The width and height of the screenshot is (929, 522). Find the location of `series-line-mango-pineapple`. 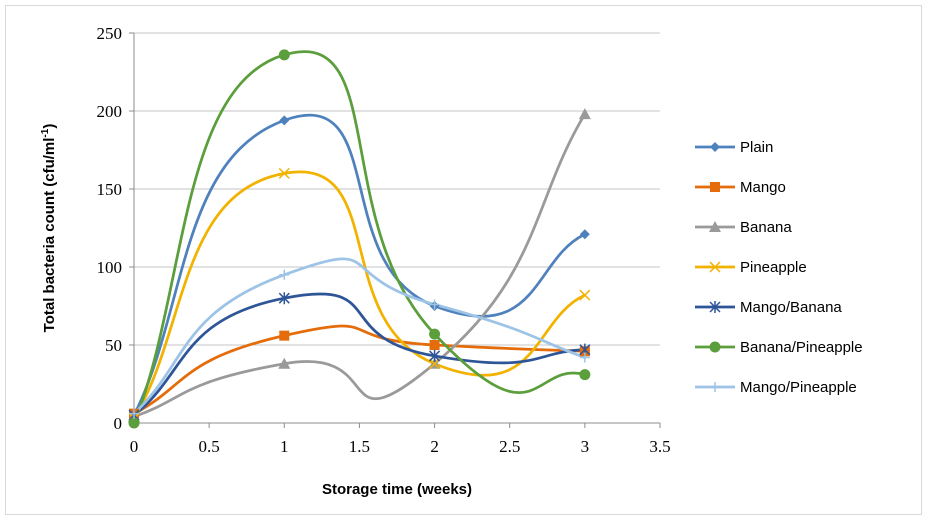

series-line-mango-pineapple is located at coordinates (359, 336).